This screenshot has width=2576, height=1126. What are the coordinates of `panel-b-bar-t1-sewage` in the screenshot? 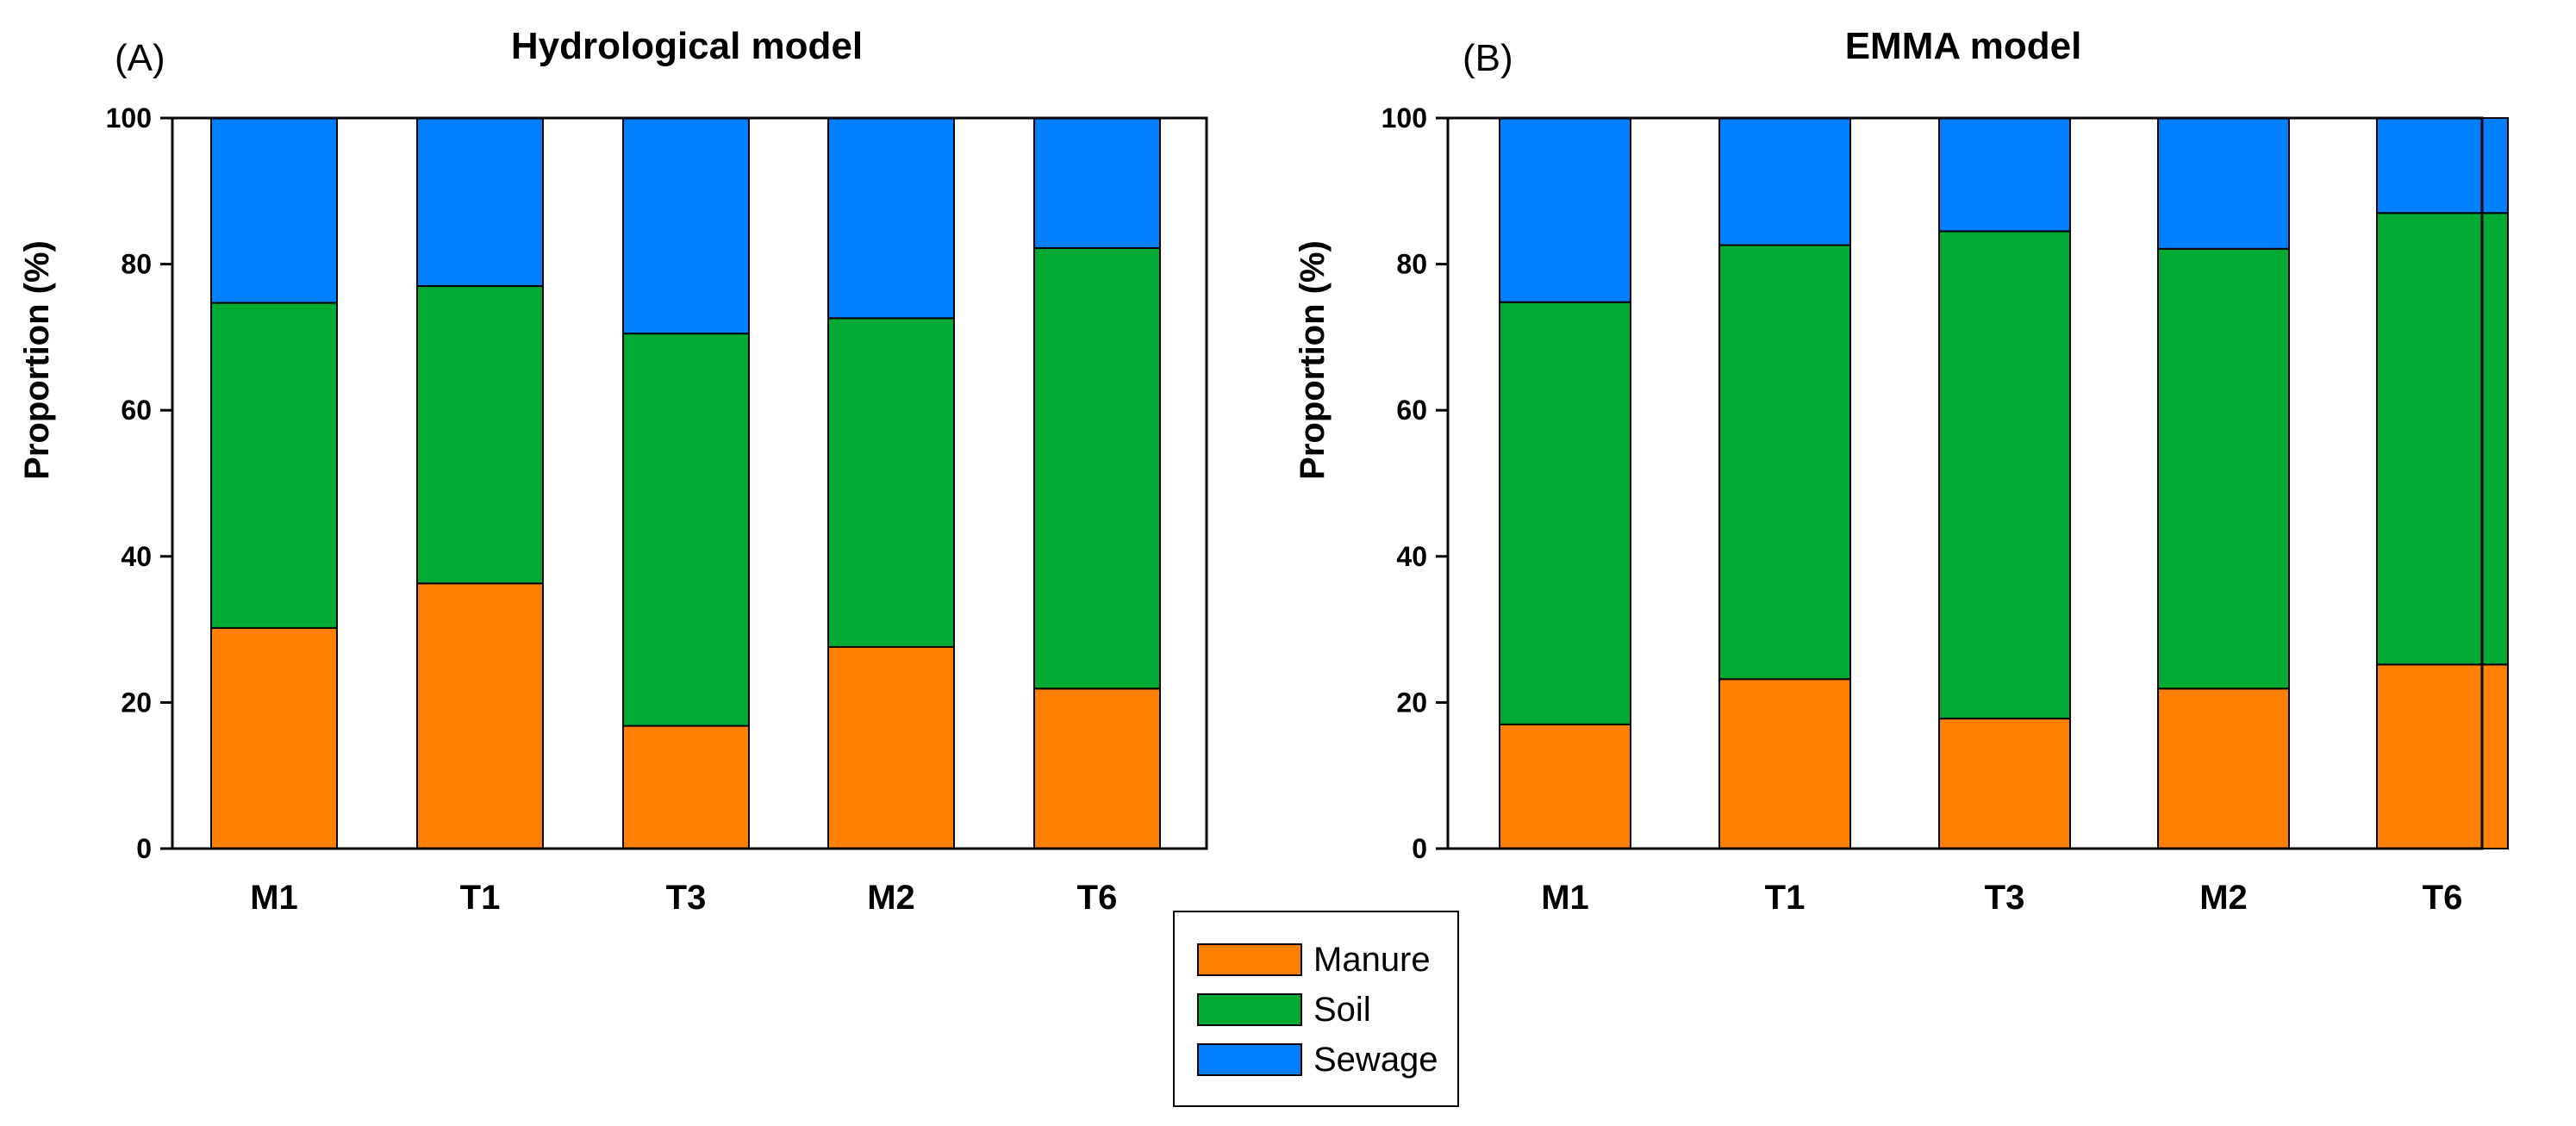 It's located at (1784, 181).